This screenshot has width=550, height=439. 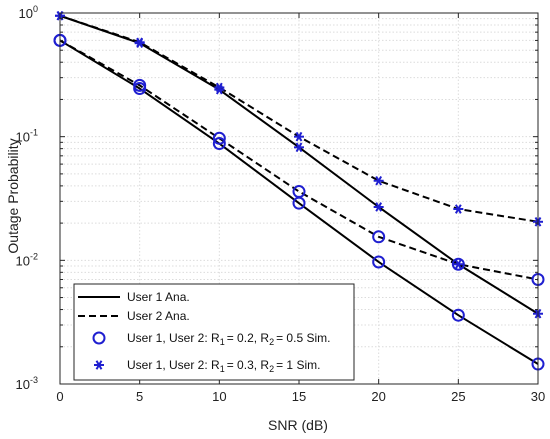 What do you see at coordinates (99, 365) in the screenshot?
I see `legend-asterisk-marker` at bounding box center [99, 365].